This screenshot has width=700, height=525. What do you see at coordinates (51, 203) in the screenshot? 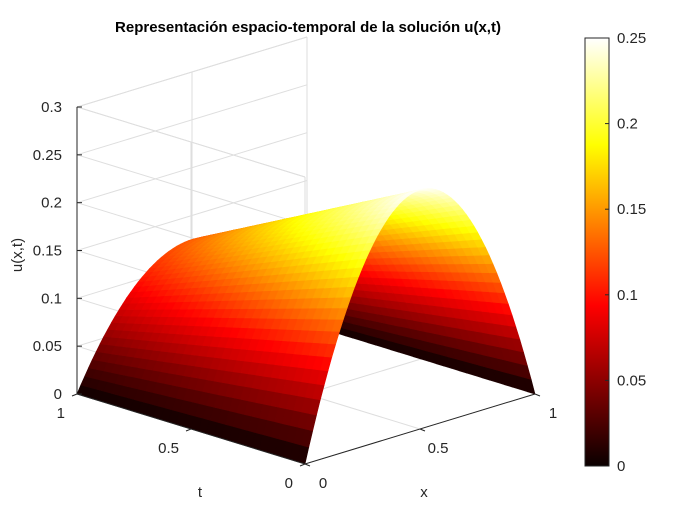
I see `z-tick-label: 0.2` at bounding box center [51, 203].